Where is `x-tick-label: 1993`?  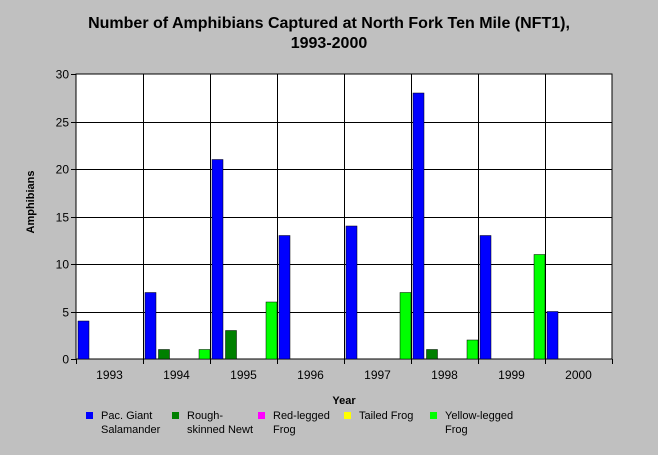
x-tick-label: 1993 is located at coordinates (109, 375).